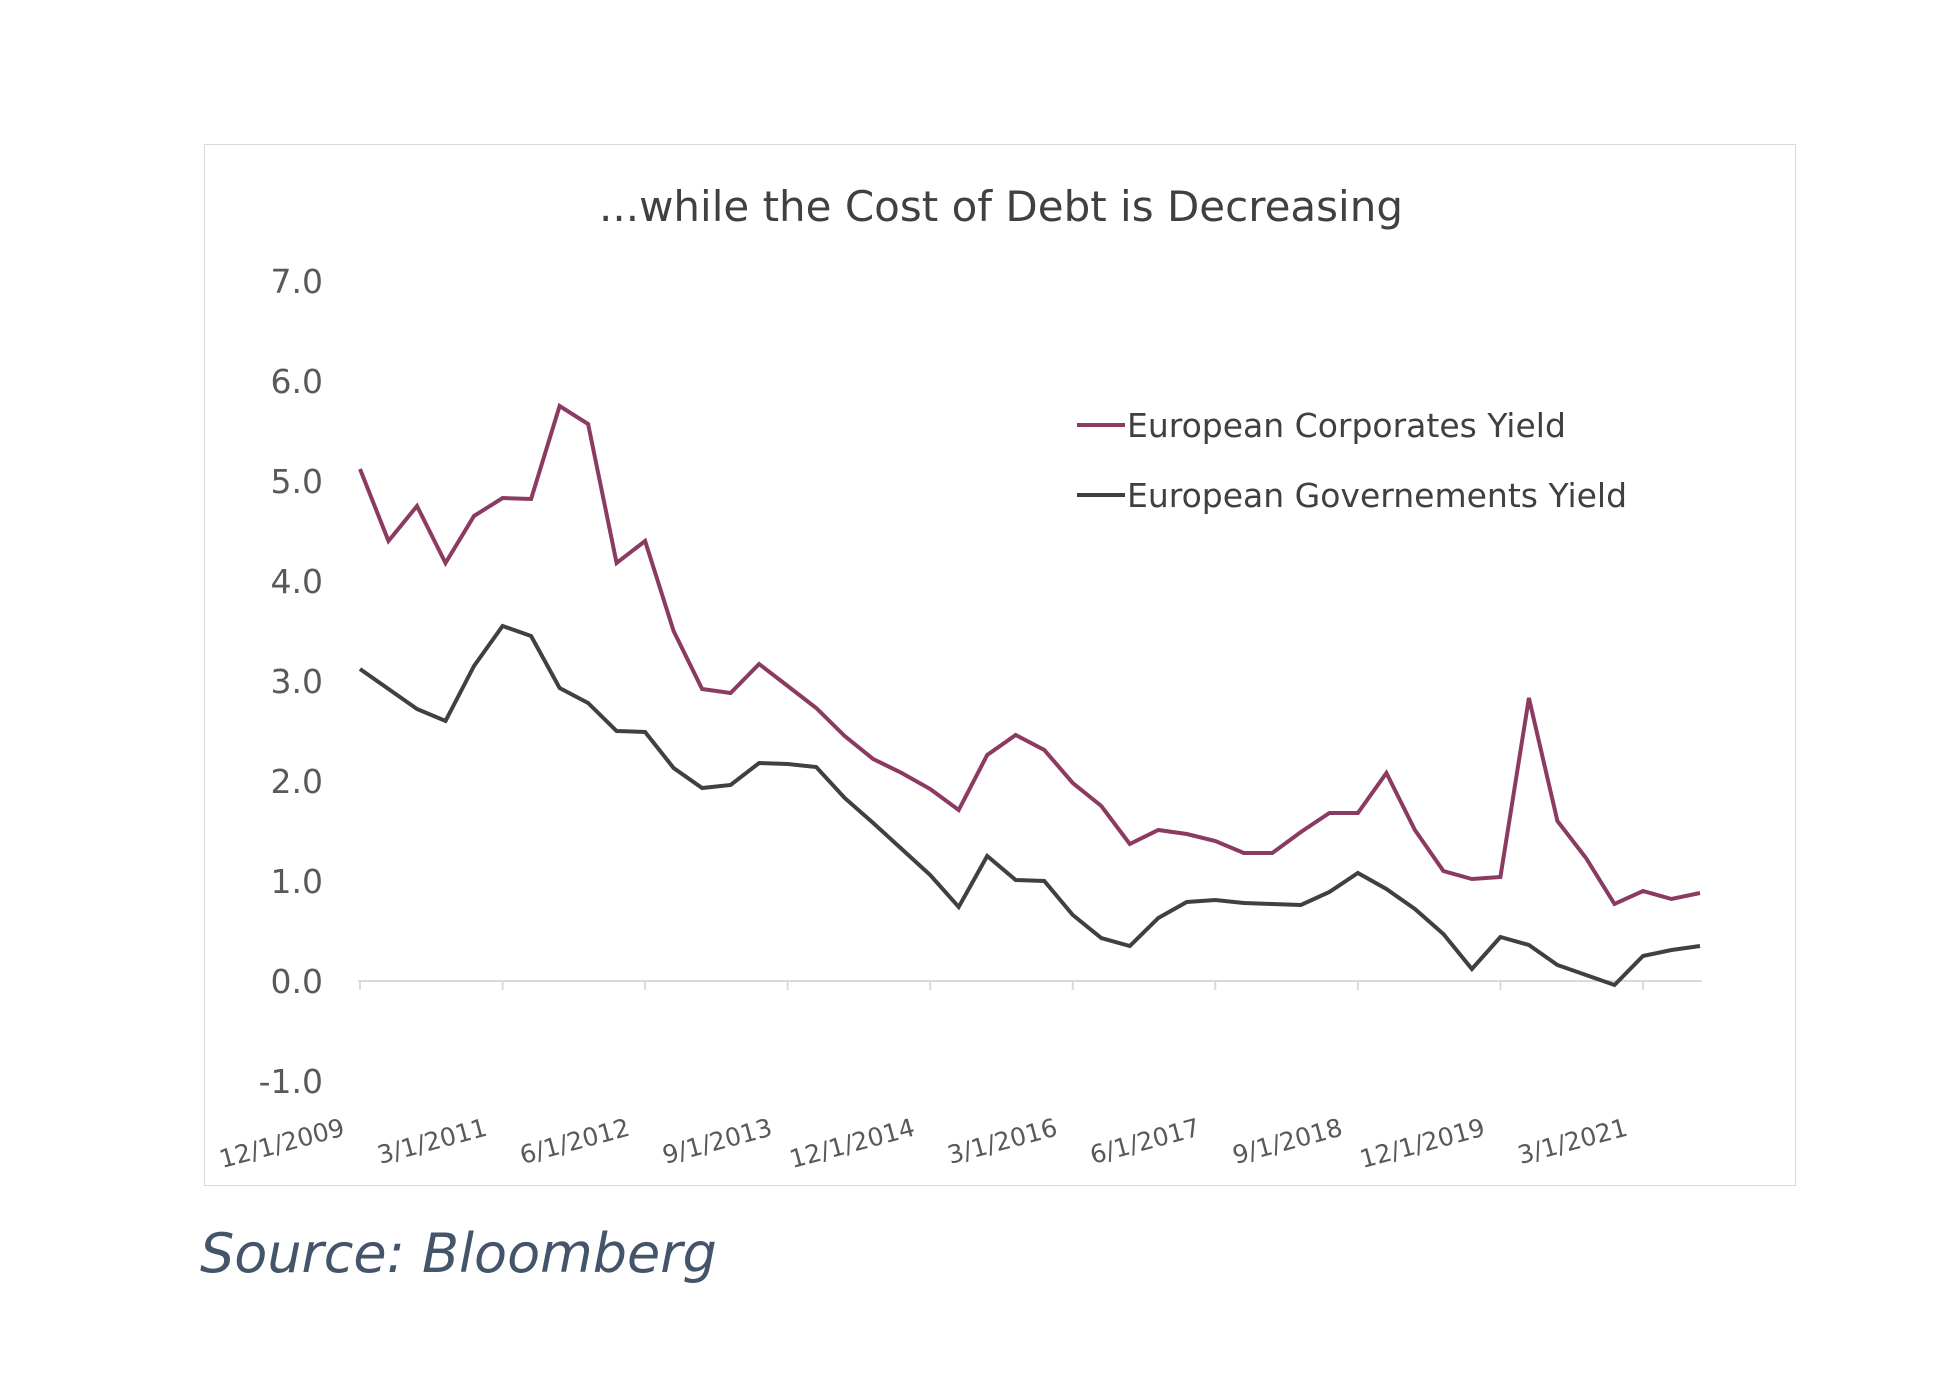  I want to click on y-tick-label: 6.0, so click(297, 381).